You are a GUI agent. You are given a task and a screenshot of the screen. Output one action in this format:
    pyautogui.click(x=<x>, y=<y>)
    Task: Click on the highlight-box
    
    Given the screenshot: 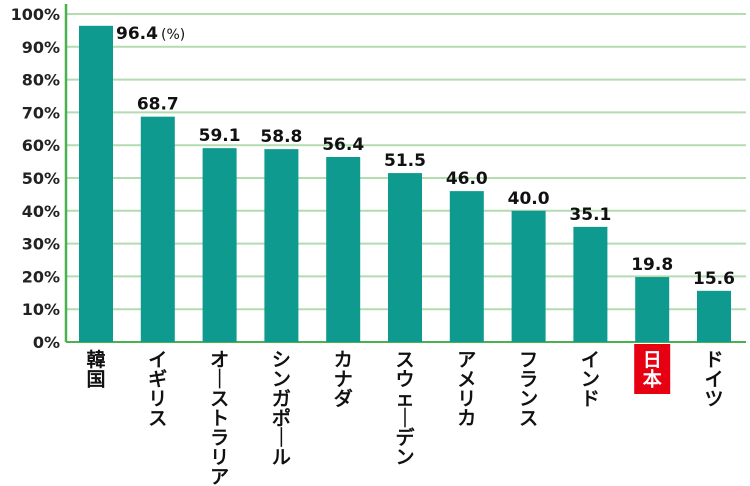 What is the action you would take?
    pyautogui.click(x=652, y=369)
    